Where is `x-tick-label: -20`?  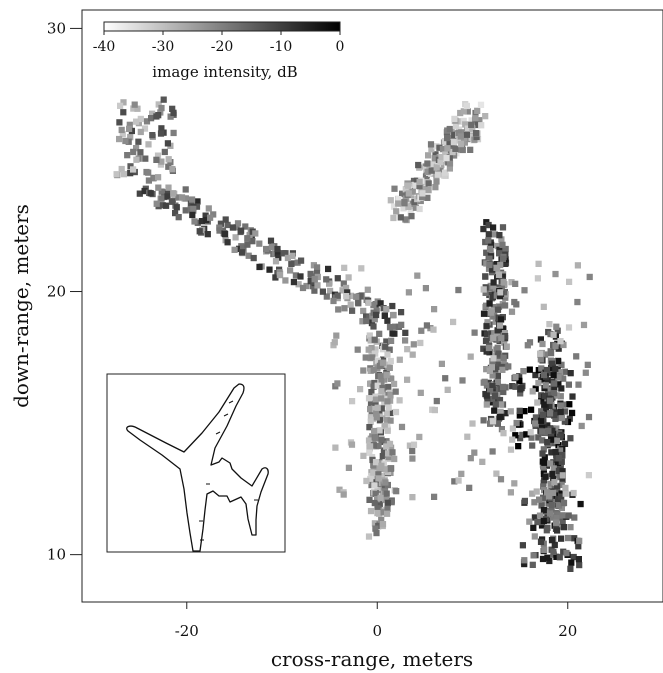
x-tick-label: -20 is located at coordinates (187, 631).